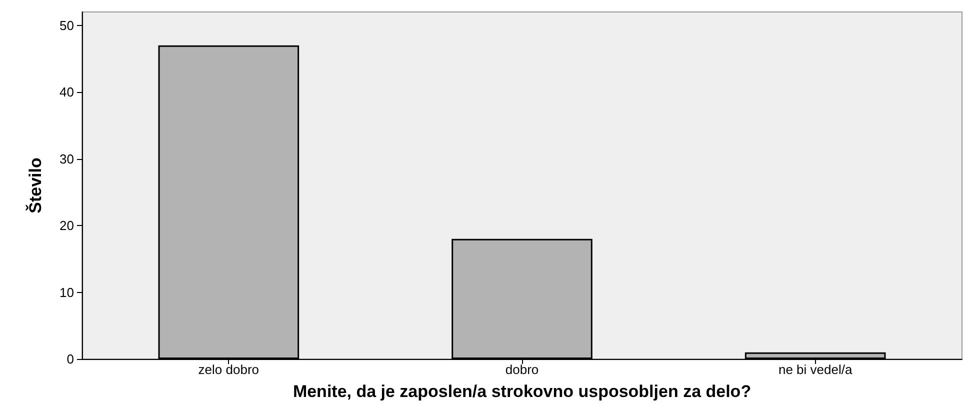 This screenshot has height=405, width=964. What do you see at coordinates (522, 369) in the screenshot?
I see `x-tick-label: dobro` at bounding box center [522, 369].